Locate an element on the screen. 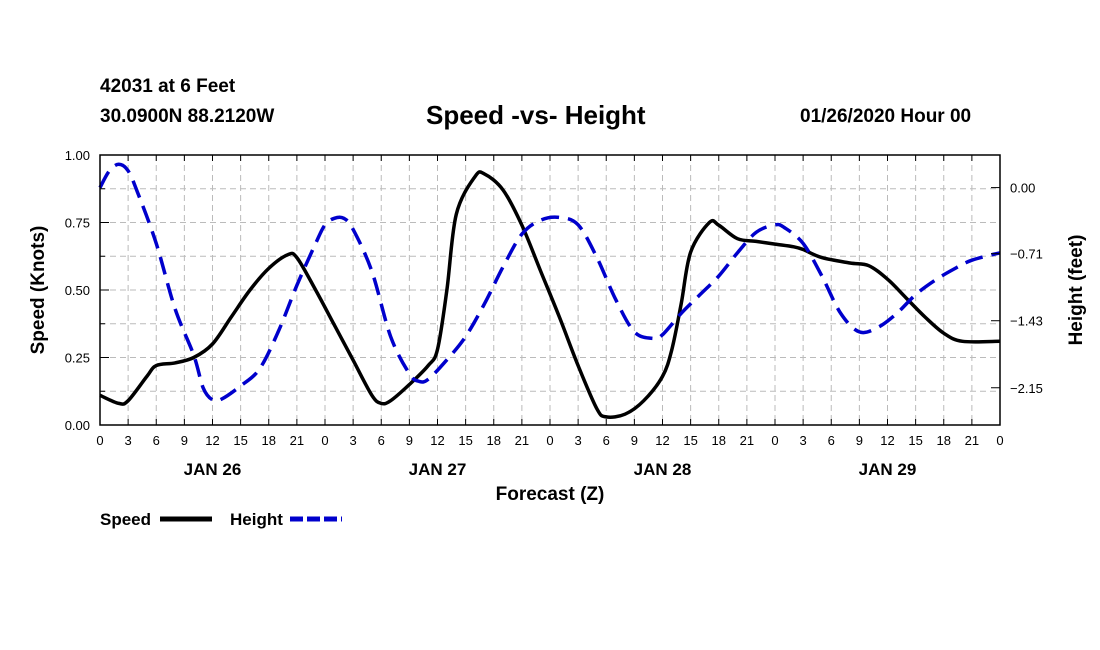 The image size is (1100, 650). y-tick-label-left: 0.00 is located at coordinates (77, 425).